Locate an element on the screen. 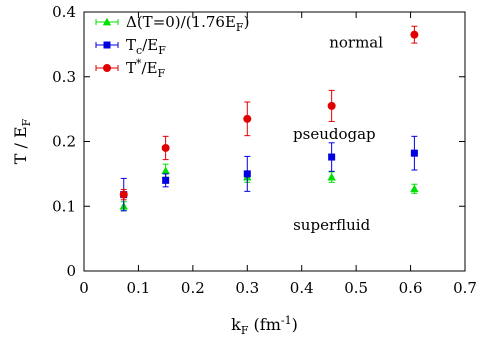  x-axis-title: kF (fm-1) is located at coordinates (264, 325).